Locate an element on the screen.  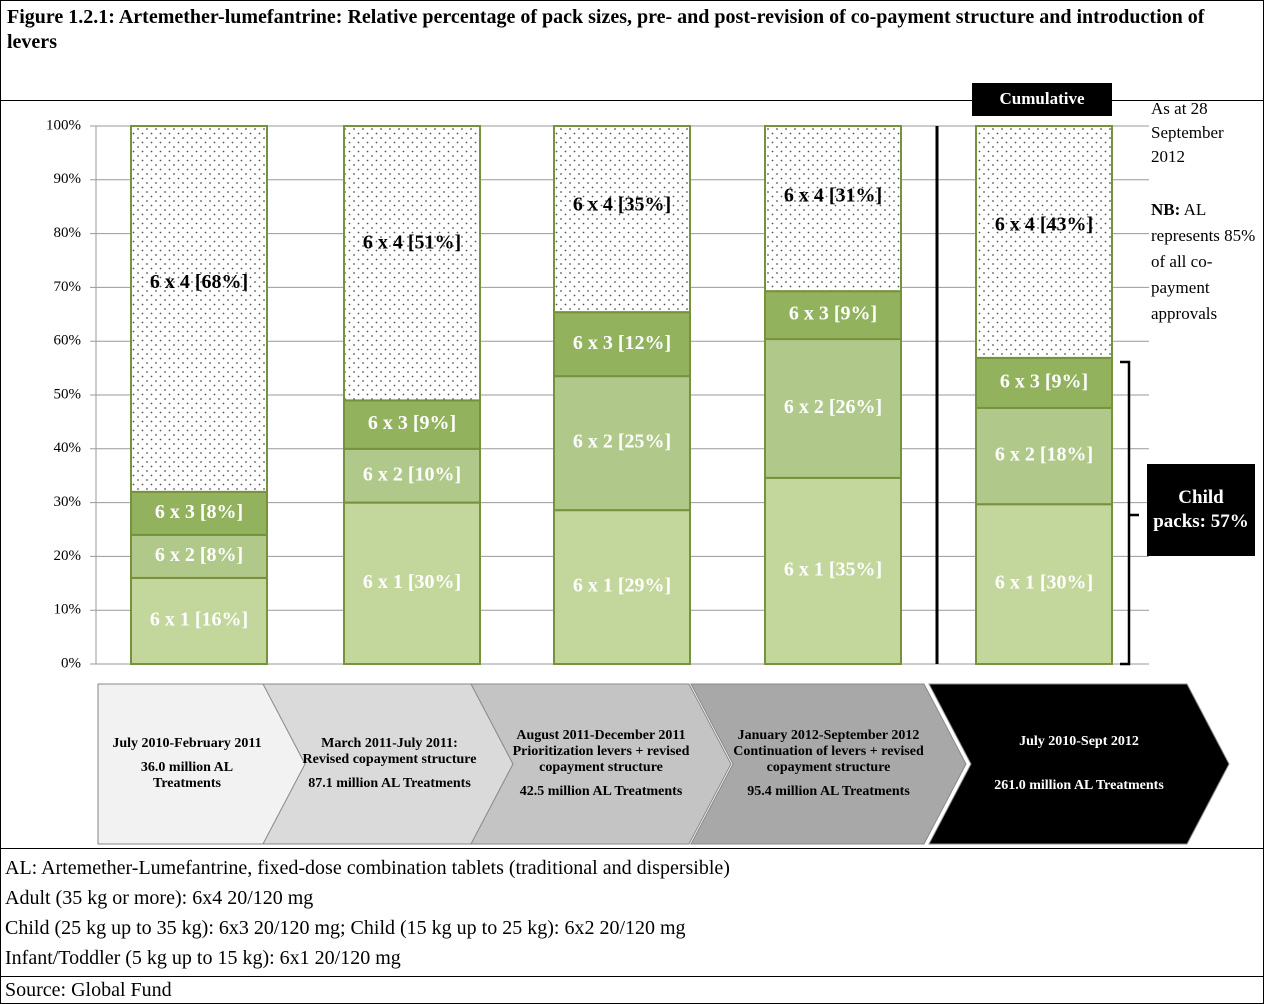
value-label: 6 x 4 [51%] is located at coordinates (412, 243).